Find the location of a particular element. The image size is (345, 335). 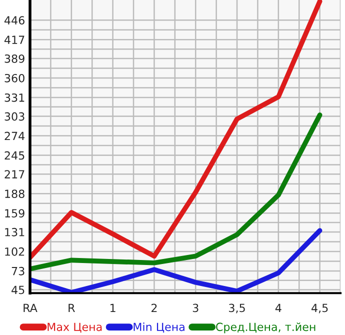

y-tick-label: 217 is located at coordinates (14, 174).